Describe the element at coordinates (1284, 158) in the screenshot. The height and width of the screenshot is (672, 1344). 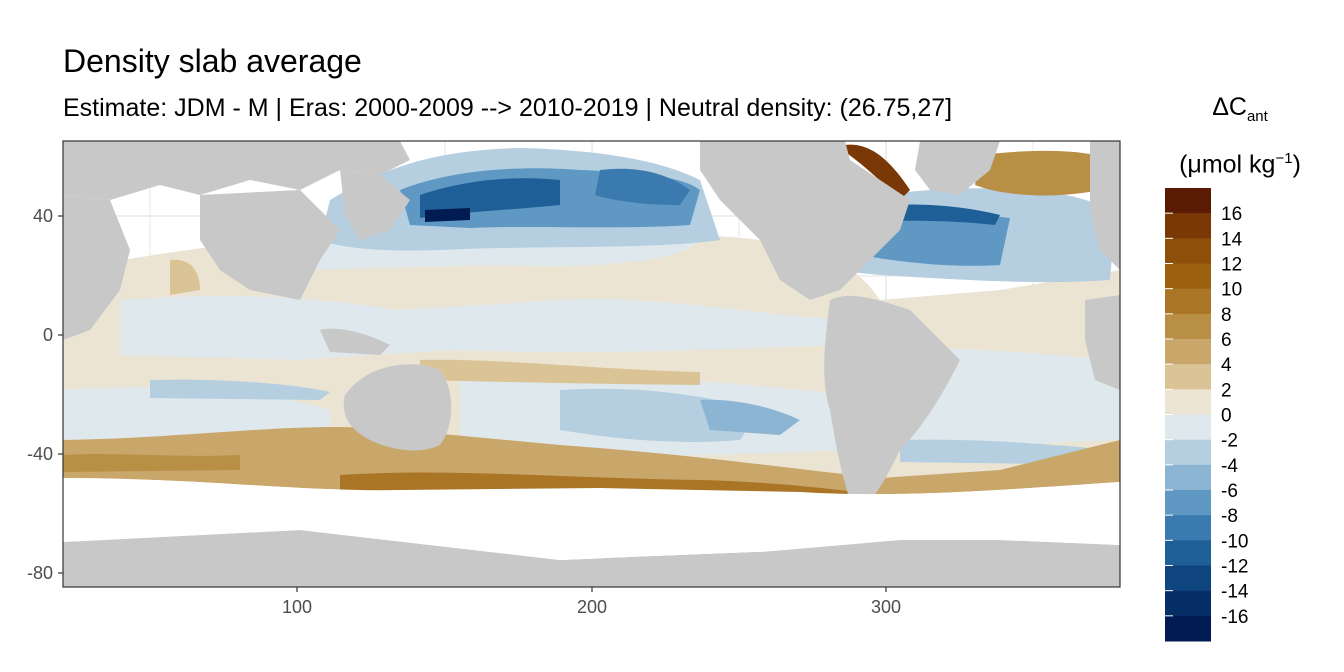
I see `legend-unit-sup: −1` at that location.